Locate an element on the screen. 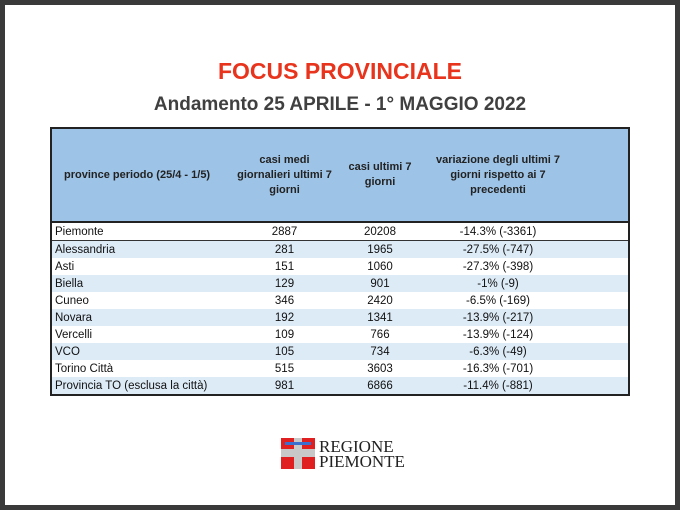  cell-province: Provincia TO (esclusa la città) is located at coordinates (142, 386).